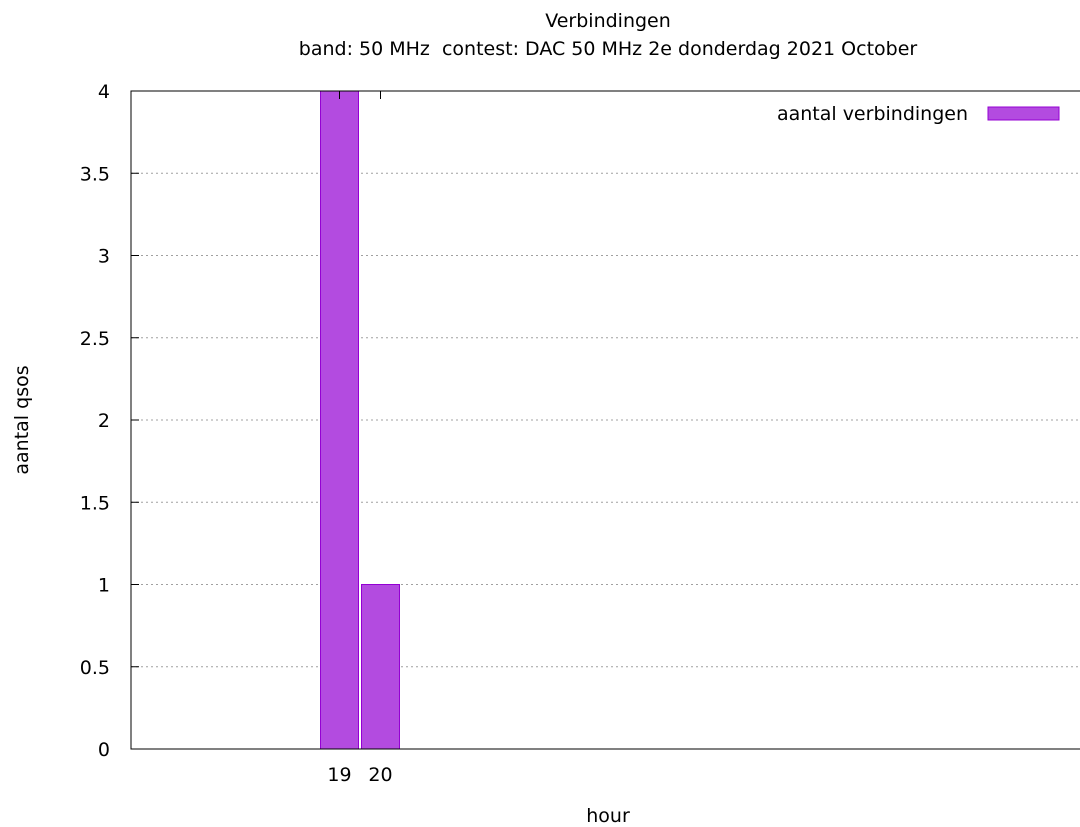 Image resolution: width=1080 pixels, height=827 pixels. Describe the element at coordinates (608, 816) in the screenshot. I see `x-axis-label: hour` at that location.